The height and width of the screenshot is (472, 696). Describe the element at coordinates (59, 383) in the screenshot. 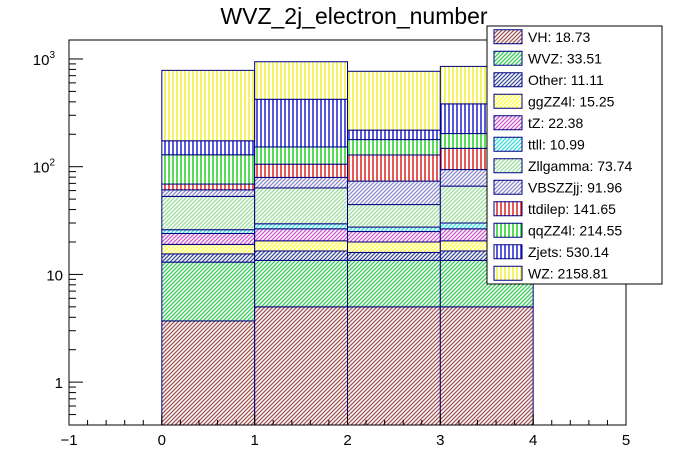

I see `y-tick-label: 1` at that location.